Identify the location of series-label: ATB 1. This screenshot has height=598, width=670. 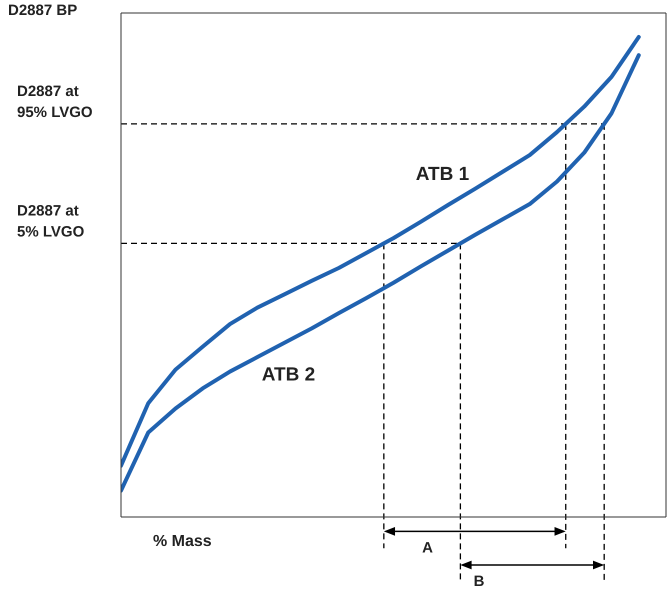
(443, 174).